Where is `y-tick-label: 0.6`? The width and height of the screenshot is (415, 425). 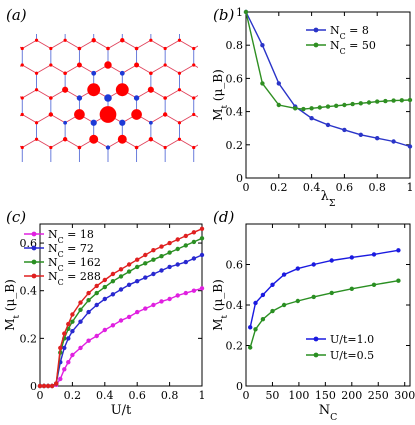
y-tick-label: 0.6 is located at coordinates (235, 265).